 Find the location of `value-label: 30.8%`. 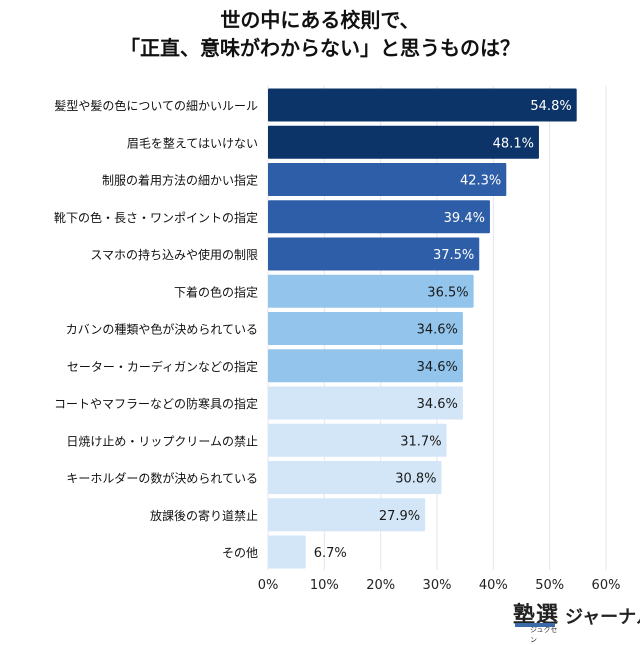

value-label: 30.8% is located at coordinates (415, 479).